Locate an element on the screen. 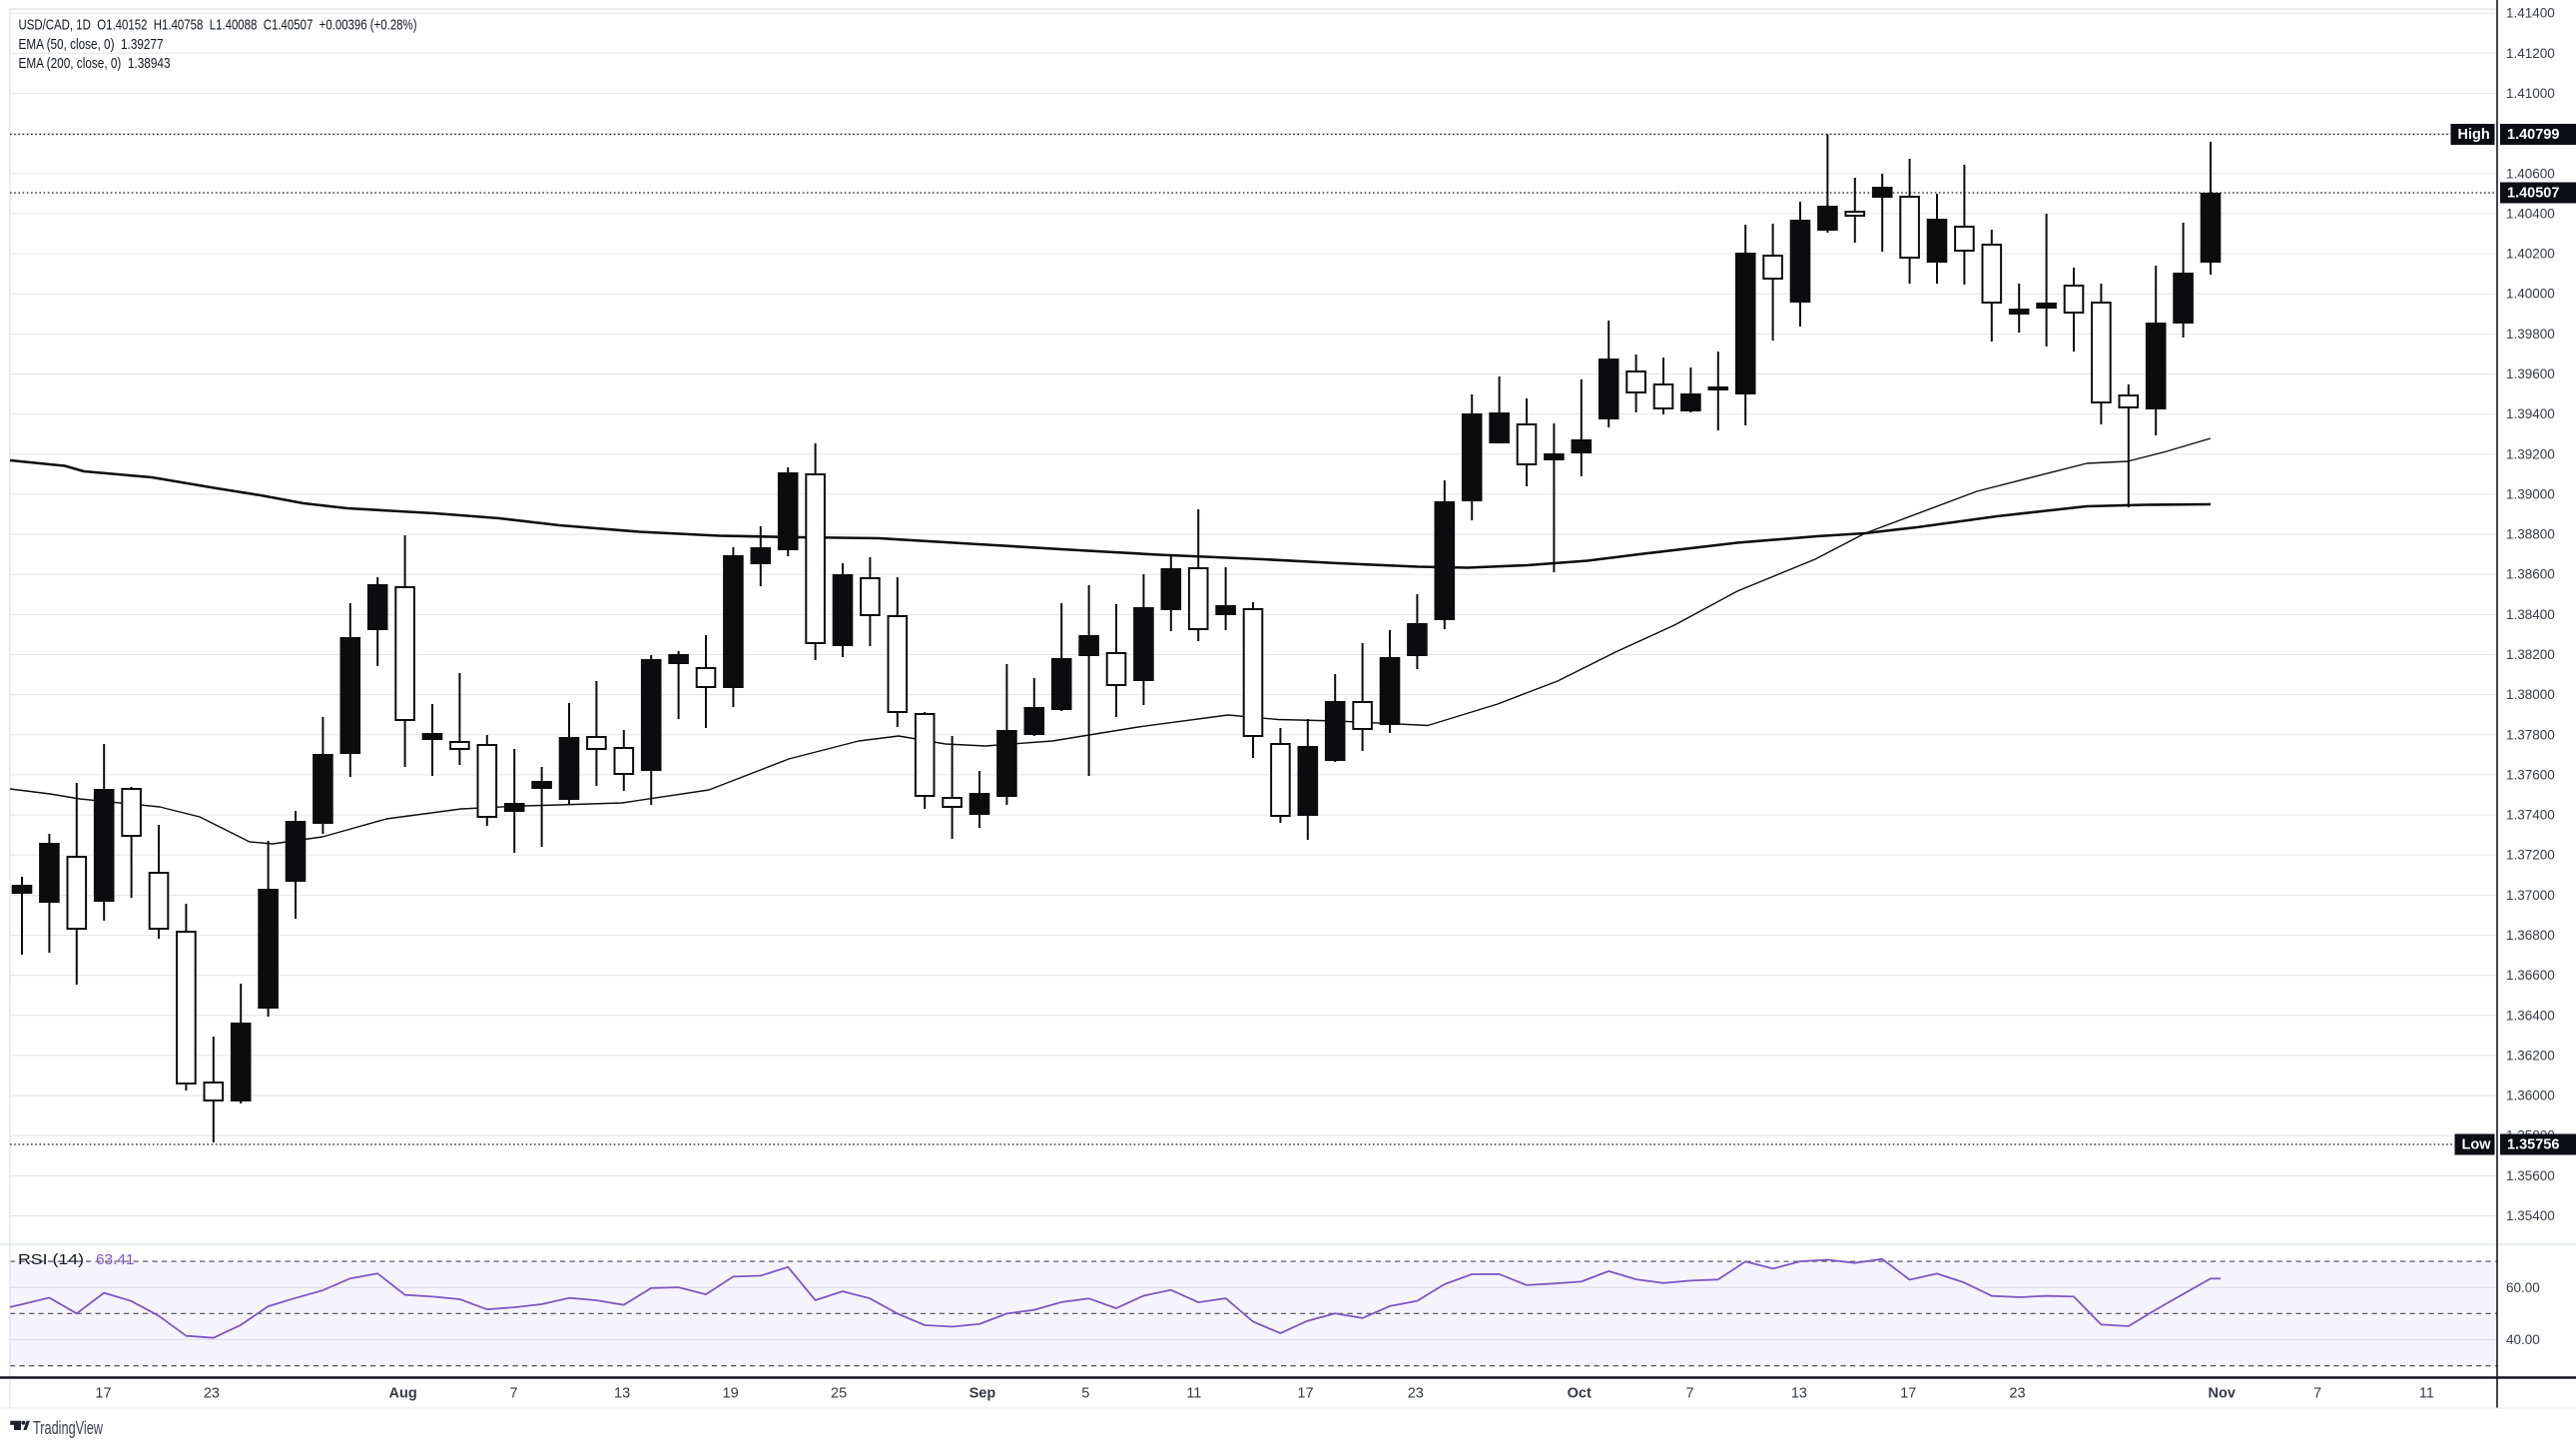 The height and width of the screenshot is (1449, 2576). svg-text: 1.36400 is located at coordinates (2530, 1016).